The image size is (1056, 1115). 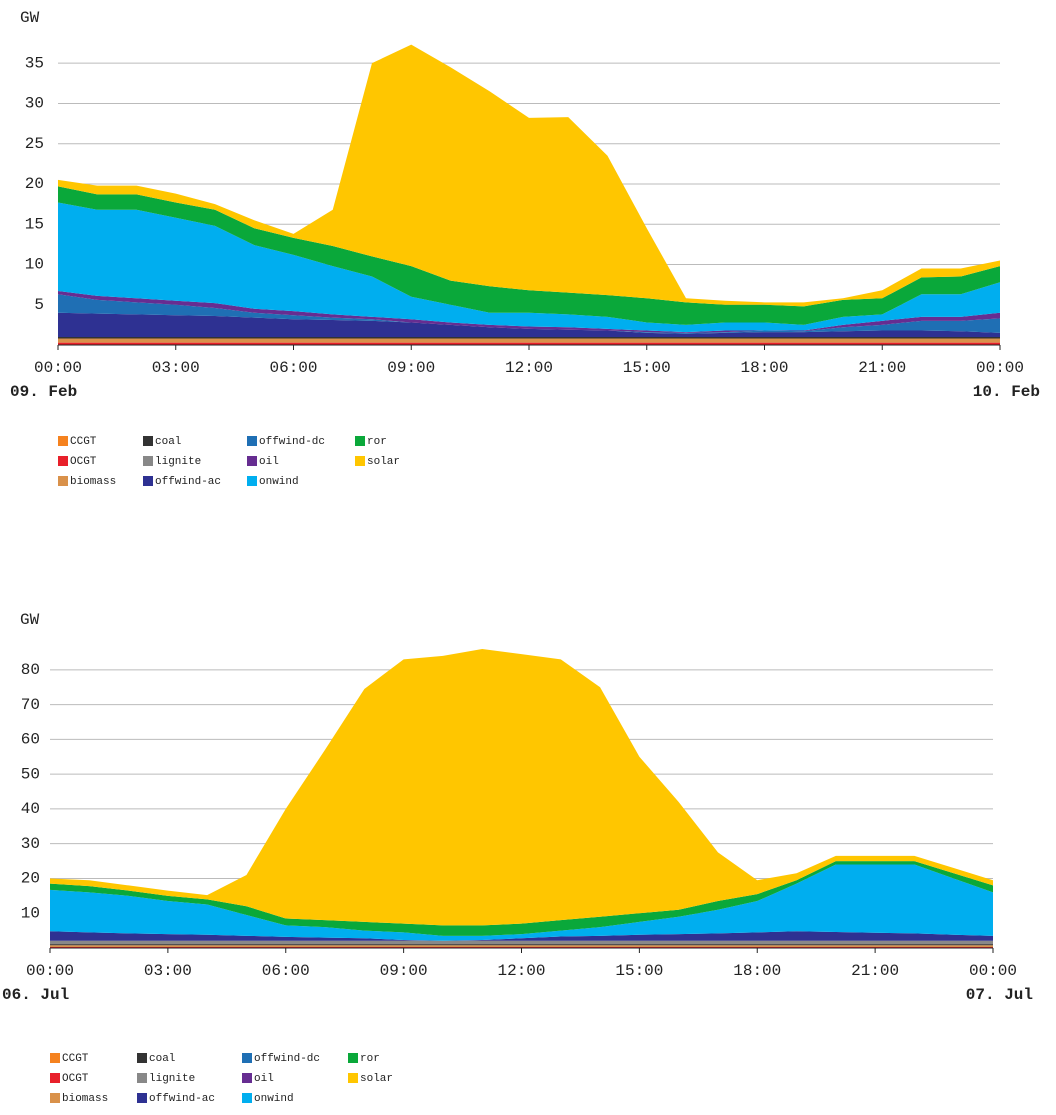 What do you see at coordinates (34, 224) in the screenshot?
I see `y-tick-label: 15` at bounding box center [34, 224].